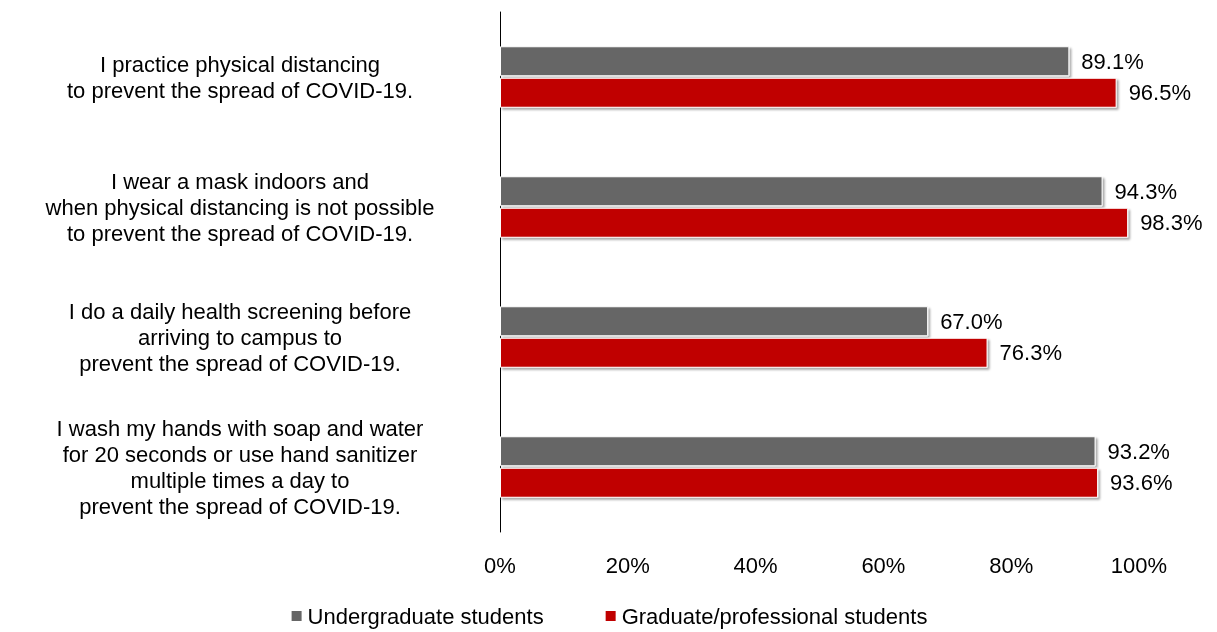  I want to click on x-tick-label: 20%, so click(627, 565).